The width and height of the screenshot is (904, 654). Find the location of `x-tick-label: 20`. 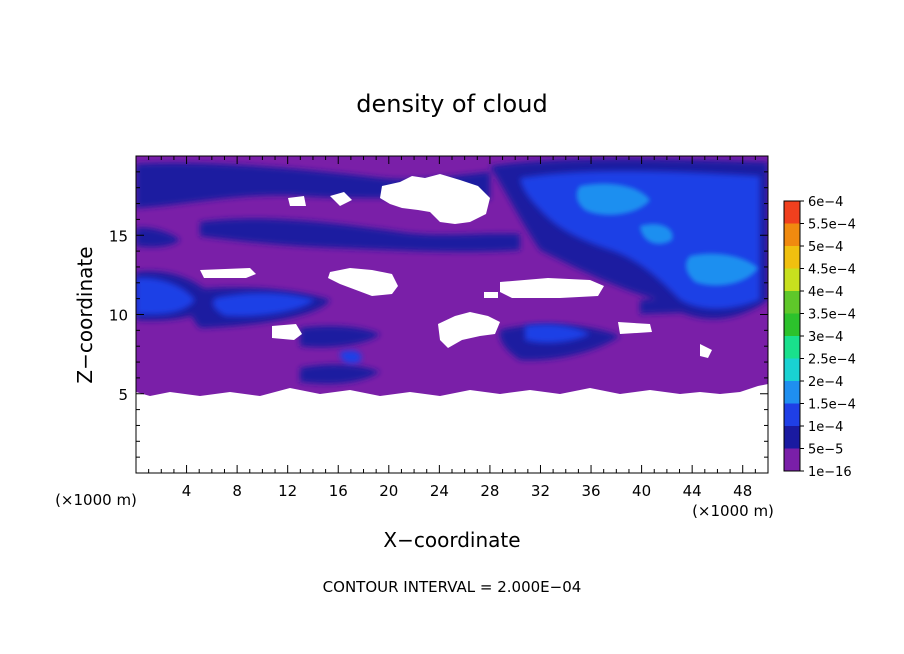

x-tick-label: 20 is located at coordinates (388, 491).